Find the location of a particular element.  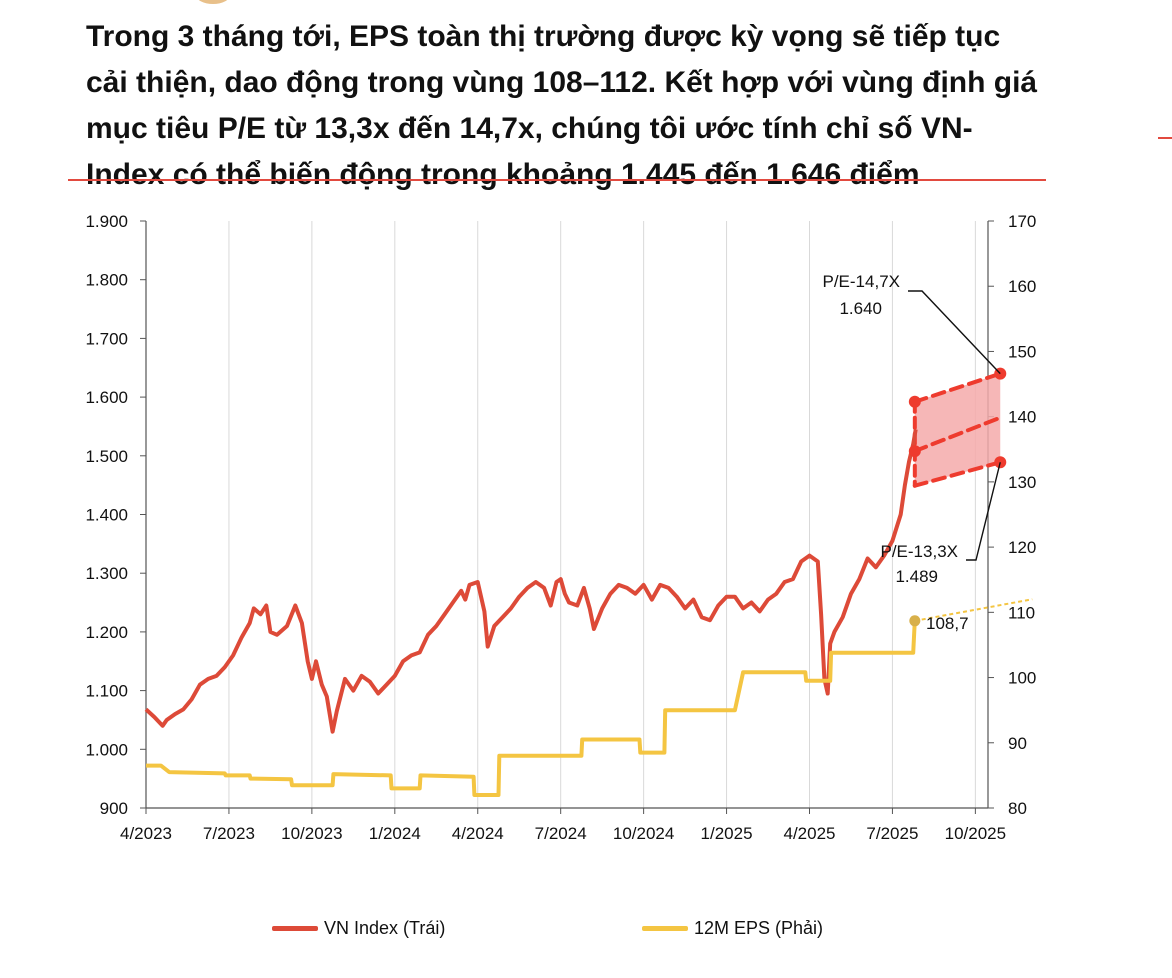

x-tick-label: 1/2024 is located at coordinates (395, 833).